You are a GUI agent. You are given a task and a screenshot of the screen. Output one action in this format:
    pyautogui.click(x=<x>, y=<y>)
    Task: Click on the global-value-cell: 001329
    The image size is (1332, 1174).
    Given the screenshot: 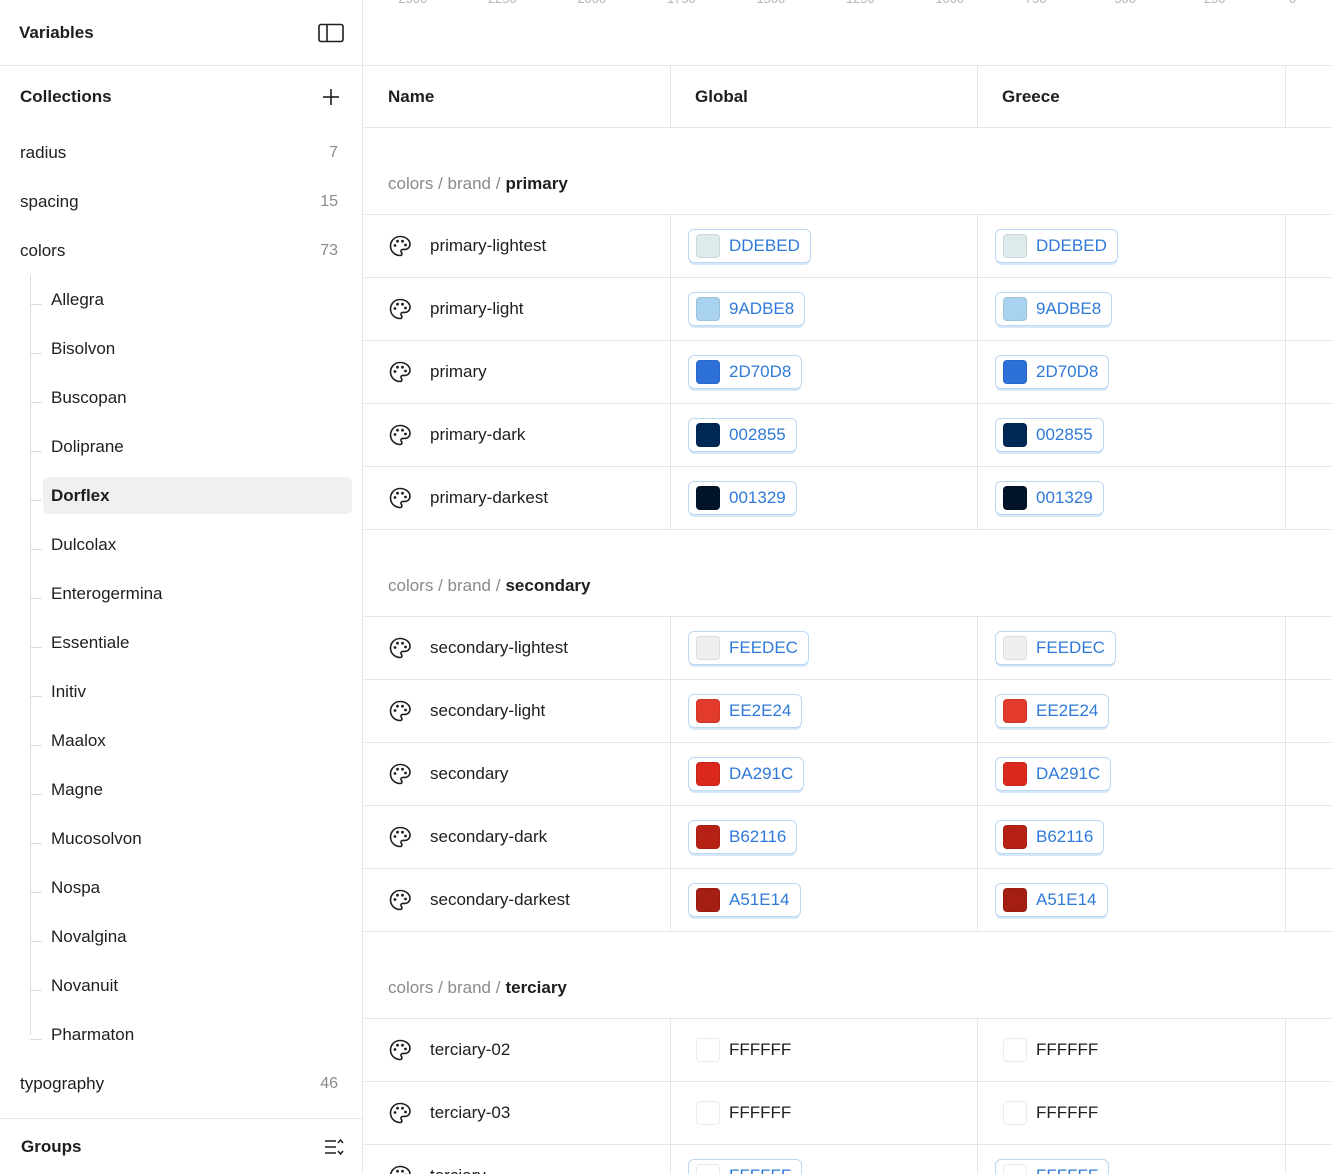 What is the action you would take?
    pyautogui.click(x=824, y=498)
    